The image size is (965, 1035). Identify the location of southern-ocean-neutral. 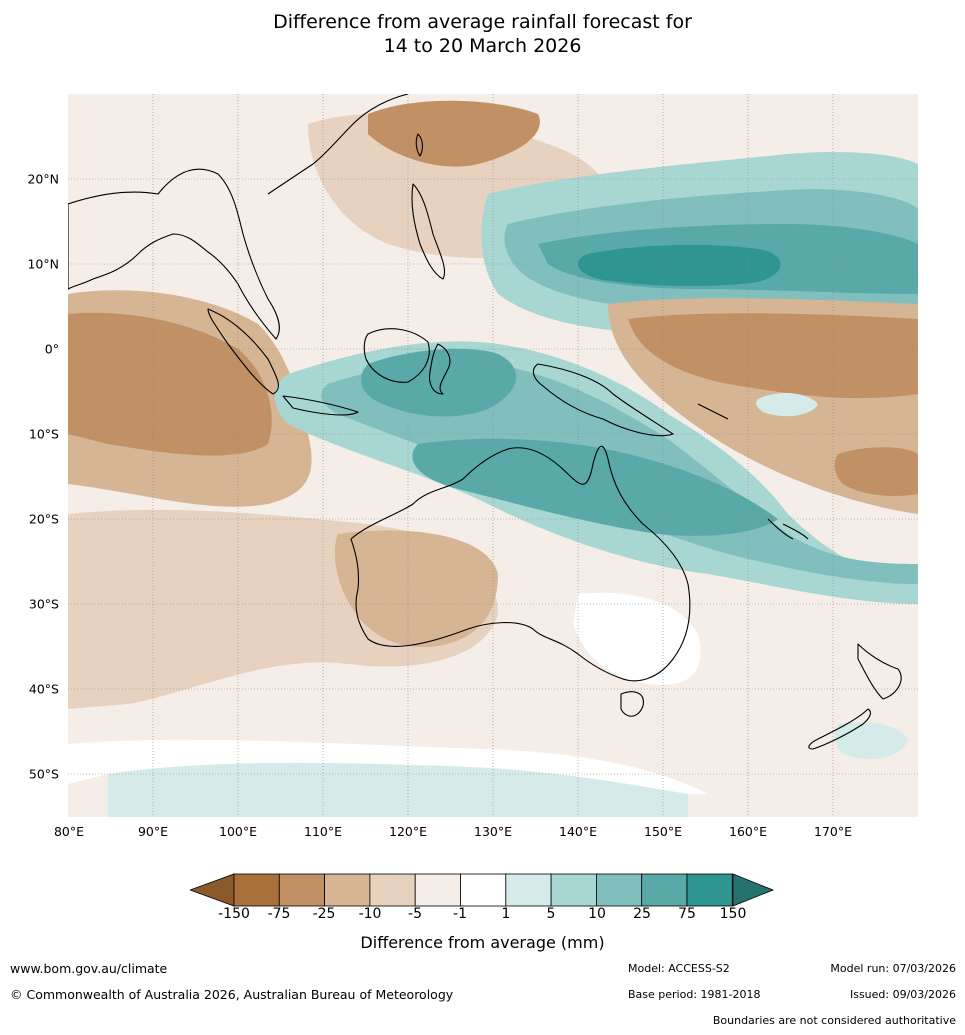
(388, 766).